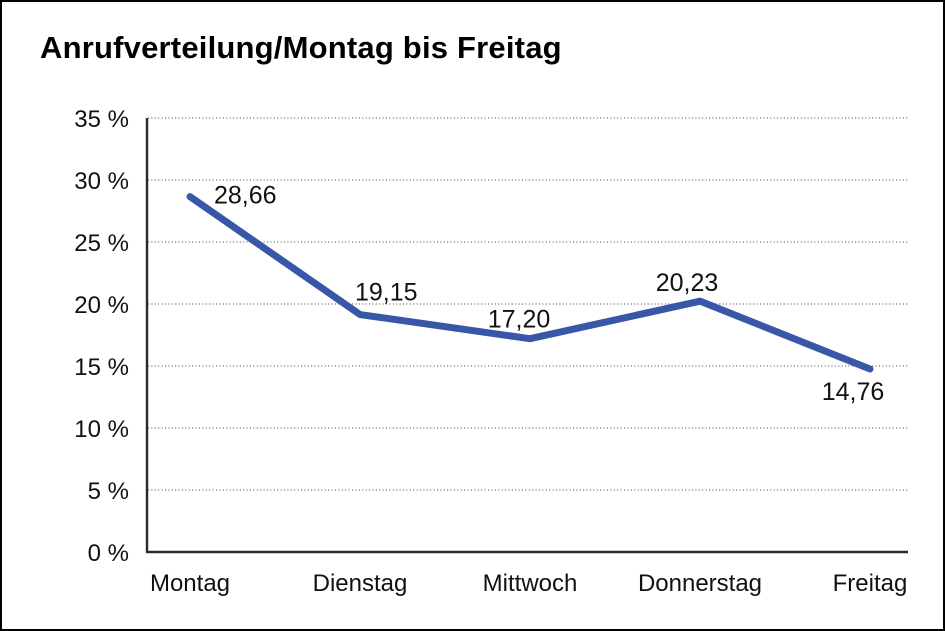 The width and height of the screenshot is (945, 631). What do you see at coordinates (101, 181) in the screenshot?
I see `y-axis-tick-label: 30 %` at bounding box center [101, 181].